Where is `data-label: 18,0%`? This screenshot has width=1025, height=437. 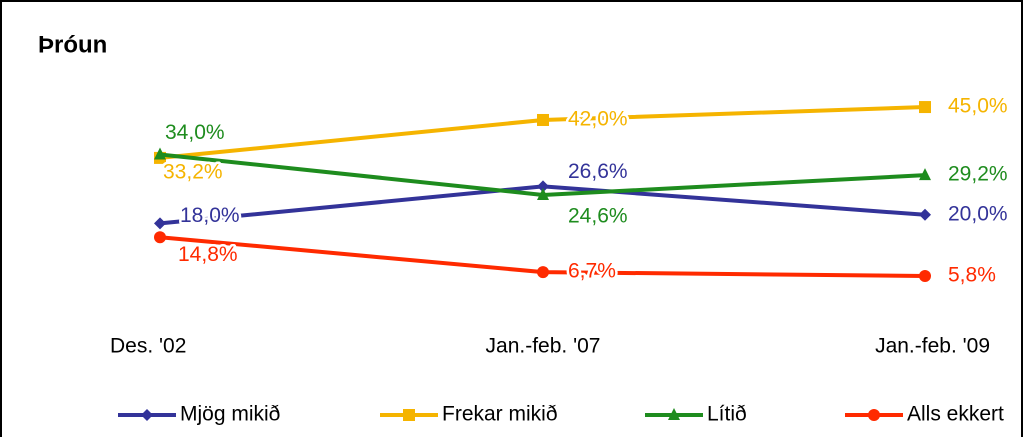 data-label: 18,0% is located at coordinates (210, 215).